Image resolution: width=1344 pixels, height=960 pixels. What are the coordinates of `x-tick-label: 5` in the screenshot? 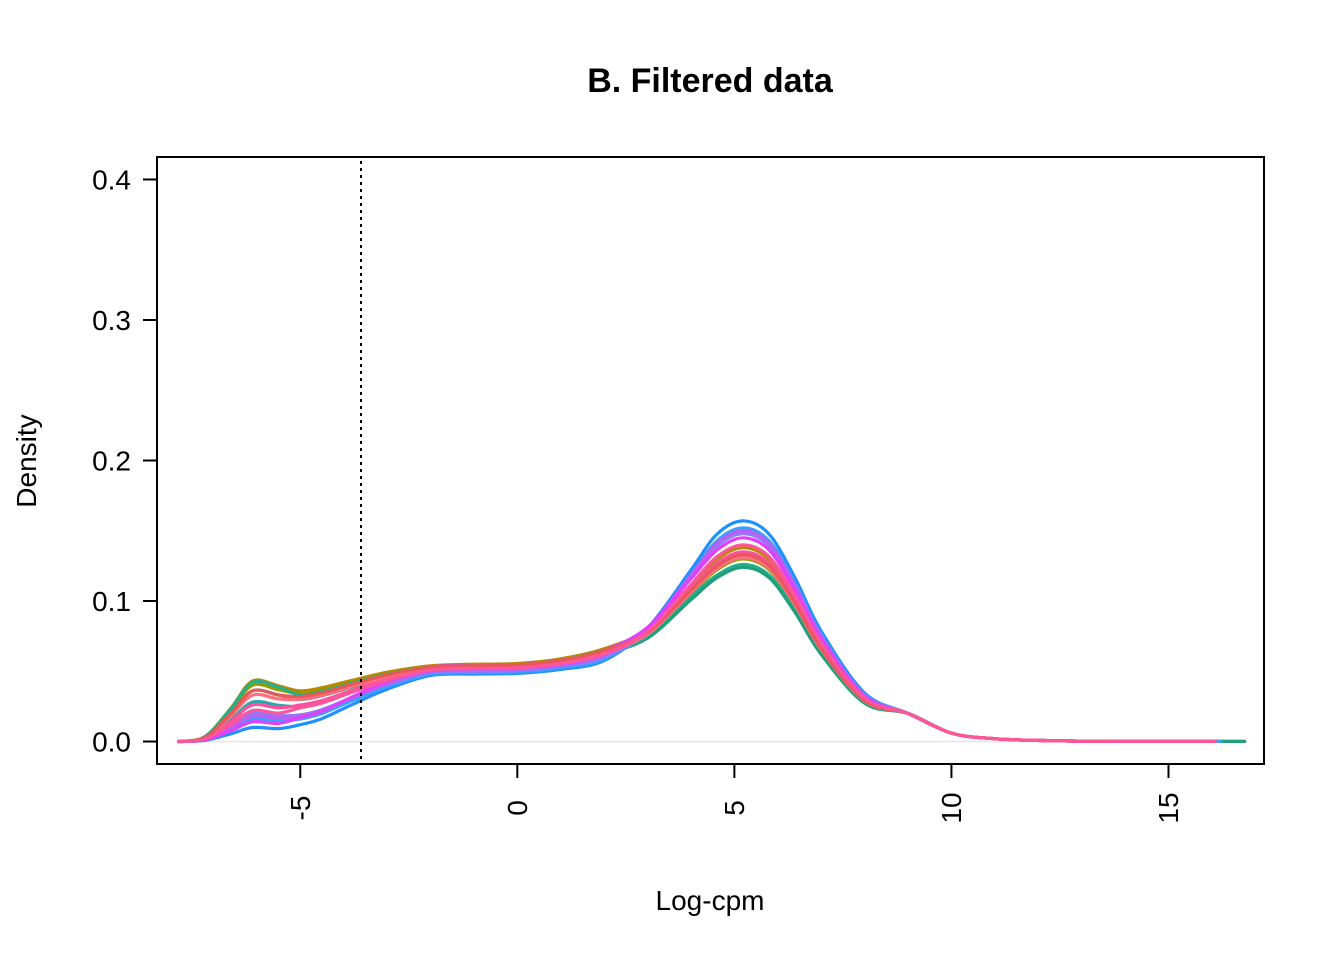 It's located at (734, 808).